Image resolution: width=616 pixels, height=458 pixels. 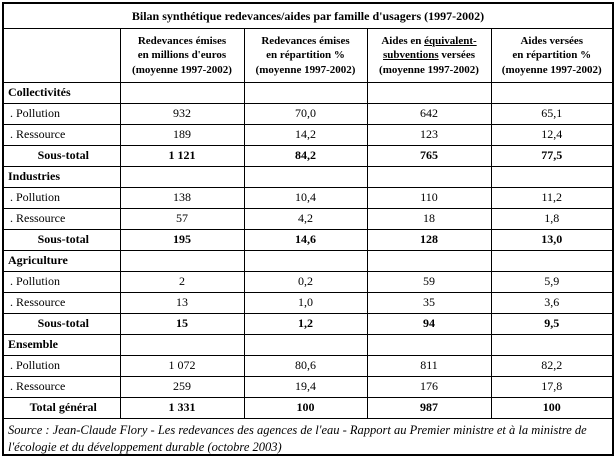 I want to click on value-cell: 57, so click(x=182, y=218).